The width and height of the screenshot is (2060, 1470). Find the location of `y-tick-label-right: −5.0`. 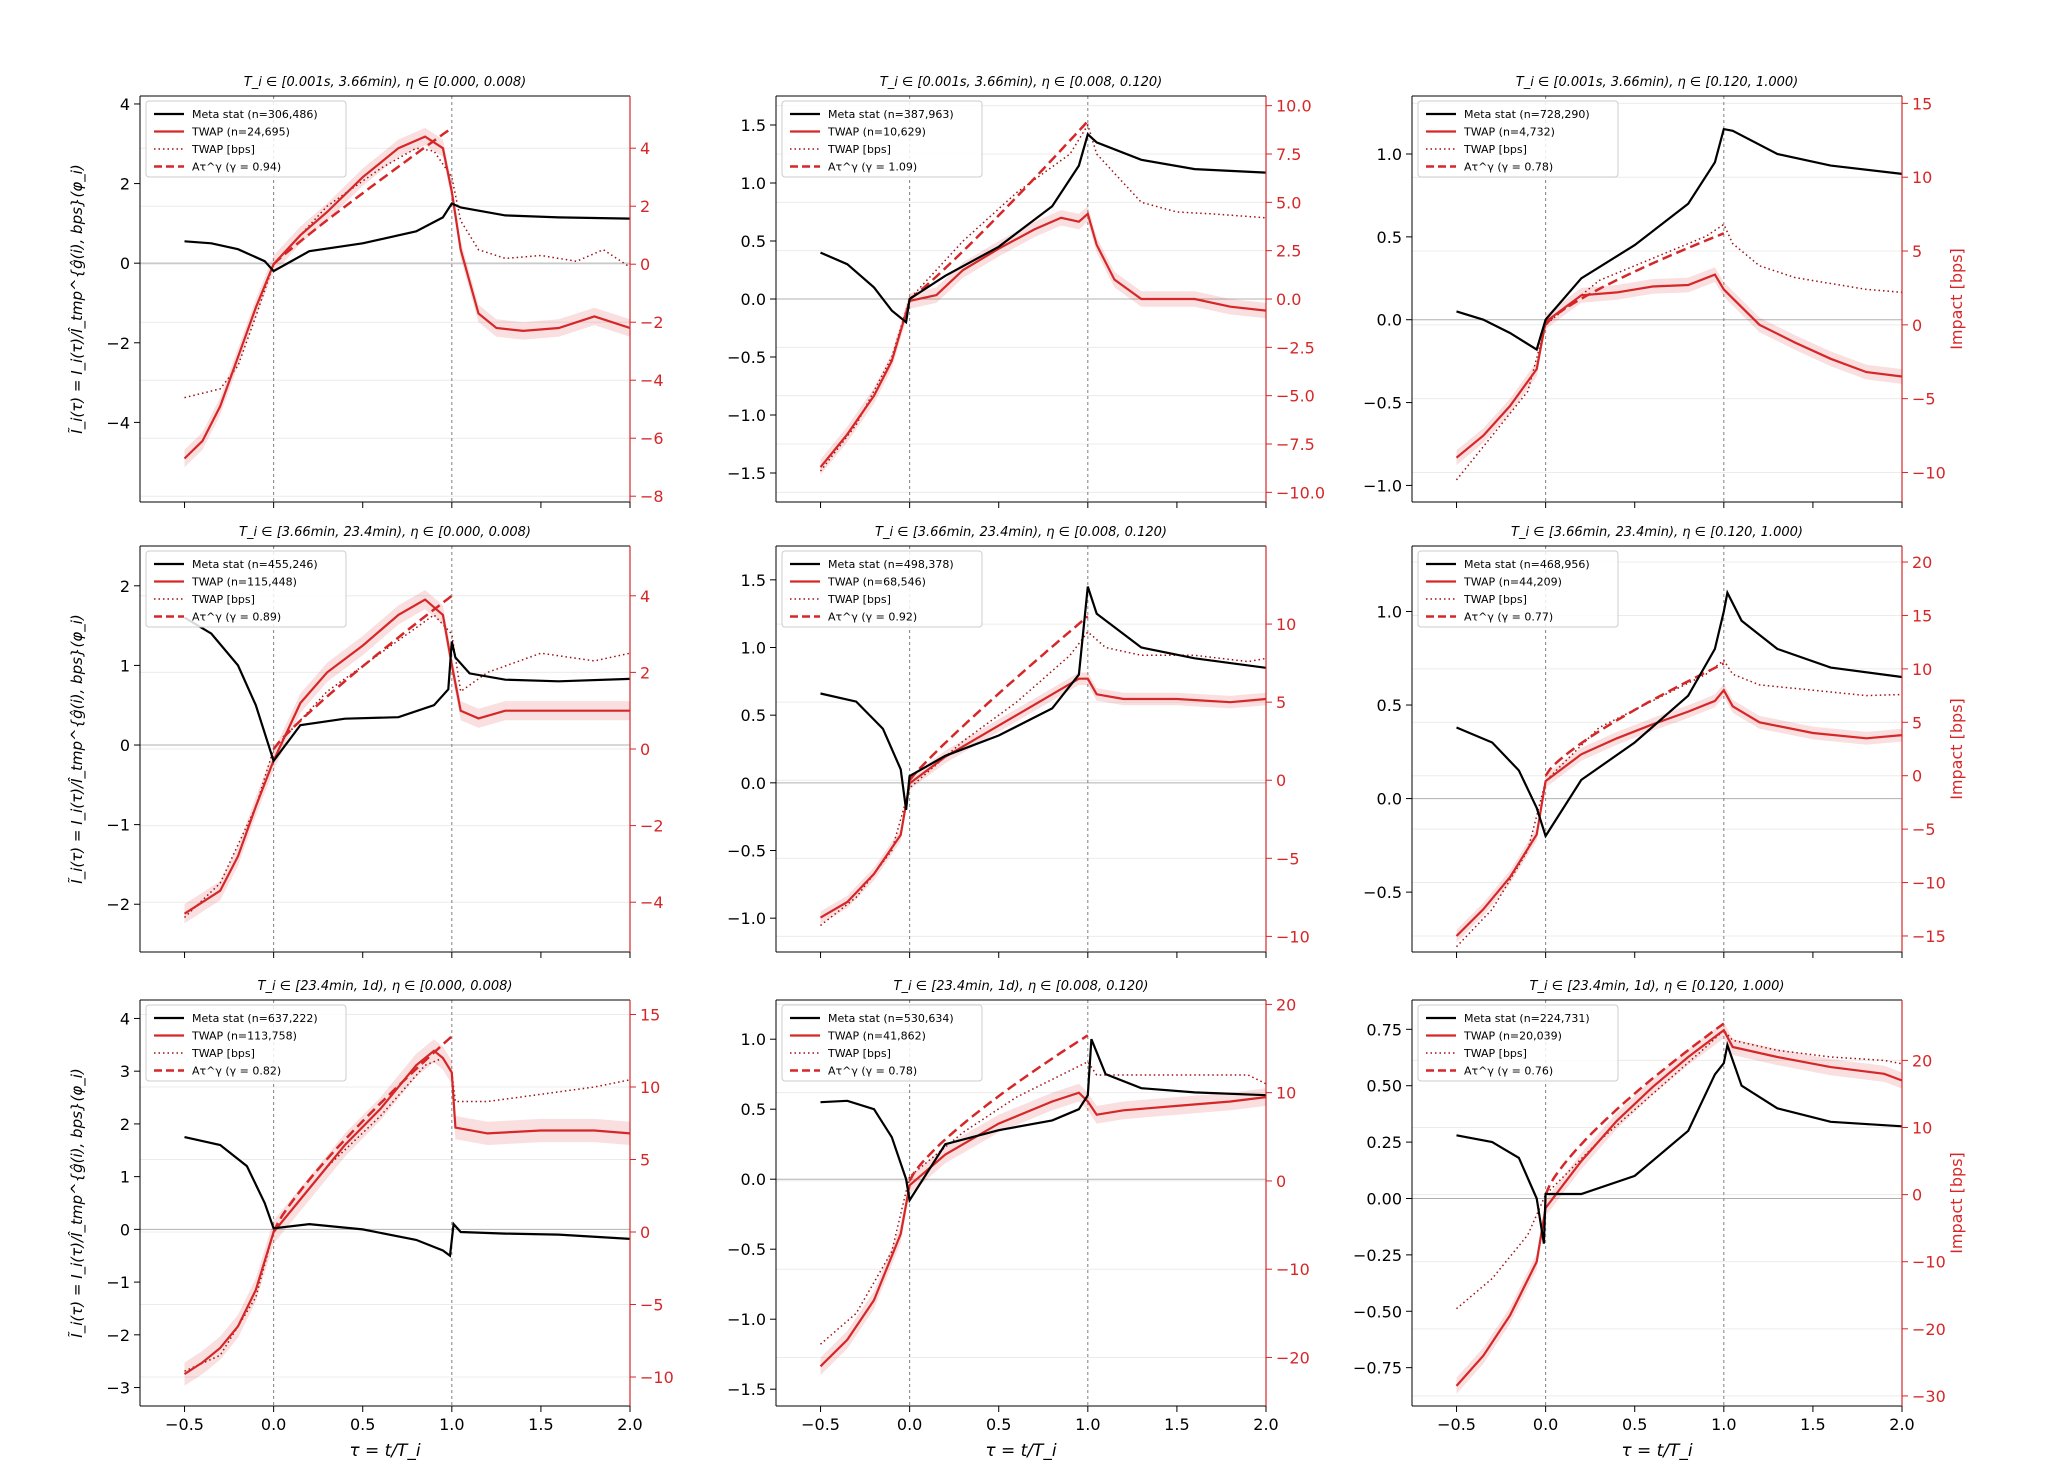

y-tick-label-right: −5.0 is located at coordinates (1295, 396).